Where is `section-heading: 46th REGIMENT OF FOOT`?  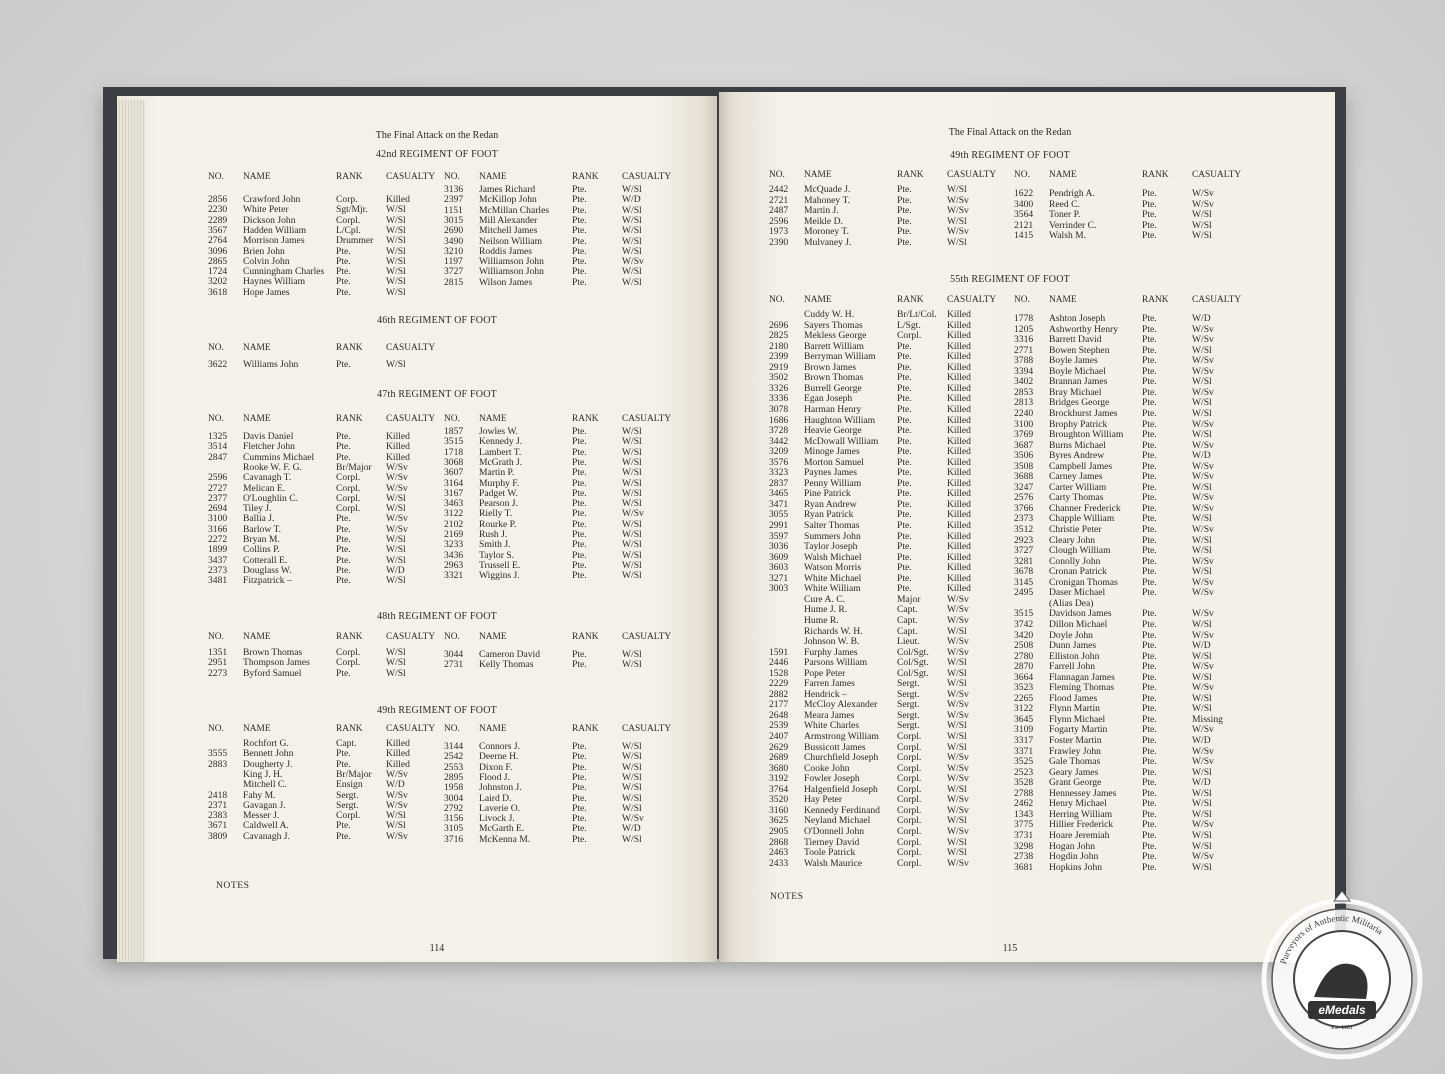 section-heading: 46th REGIMENT OF FOOT is located at coordinates (437, 320).